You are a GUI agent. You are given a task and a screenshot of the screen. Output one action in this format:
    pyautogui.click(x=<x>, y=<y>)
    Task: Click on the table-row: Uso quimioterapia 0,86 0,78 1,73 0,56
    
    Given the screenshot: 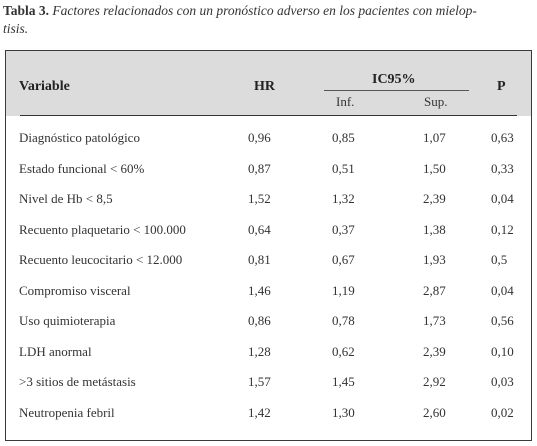 What is the action you would take?
    pyautogui.click(x=268, y=321)
    